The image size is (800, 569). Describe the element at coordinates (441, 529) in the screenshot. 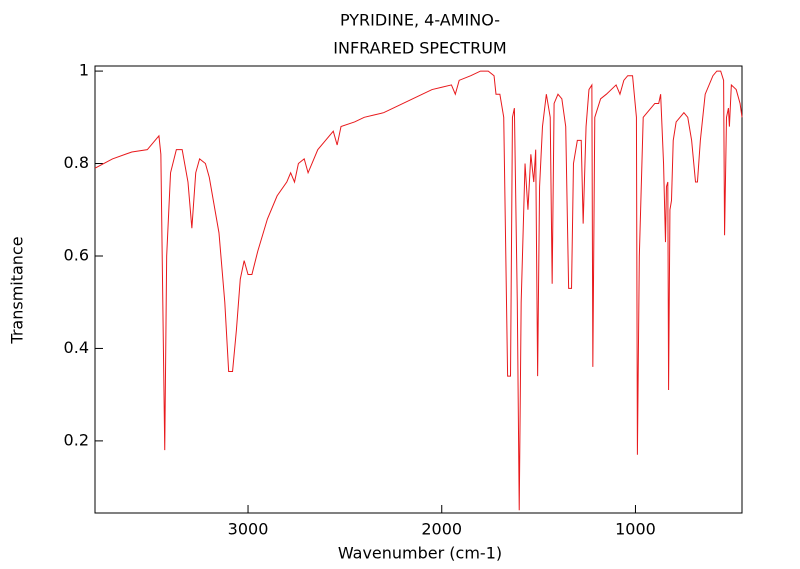

I see `x-tick-label: 2000` at that location.